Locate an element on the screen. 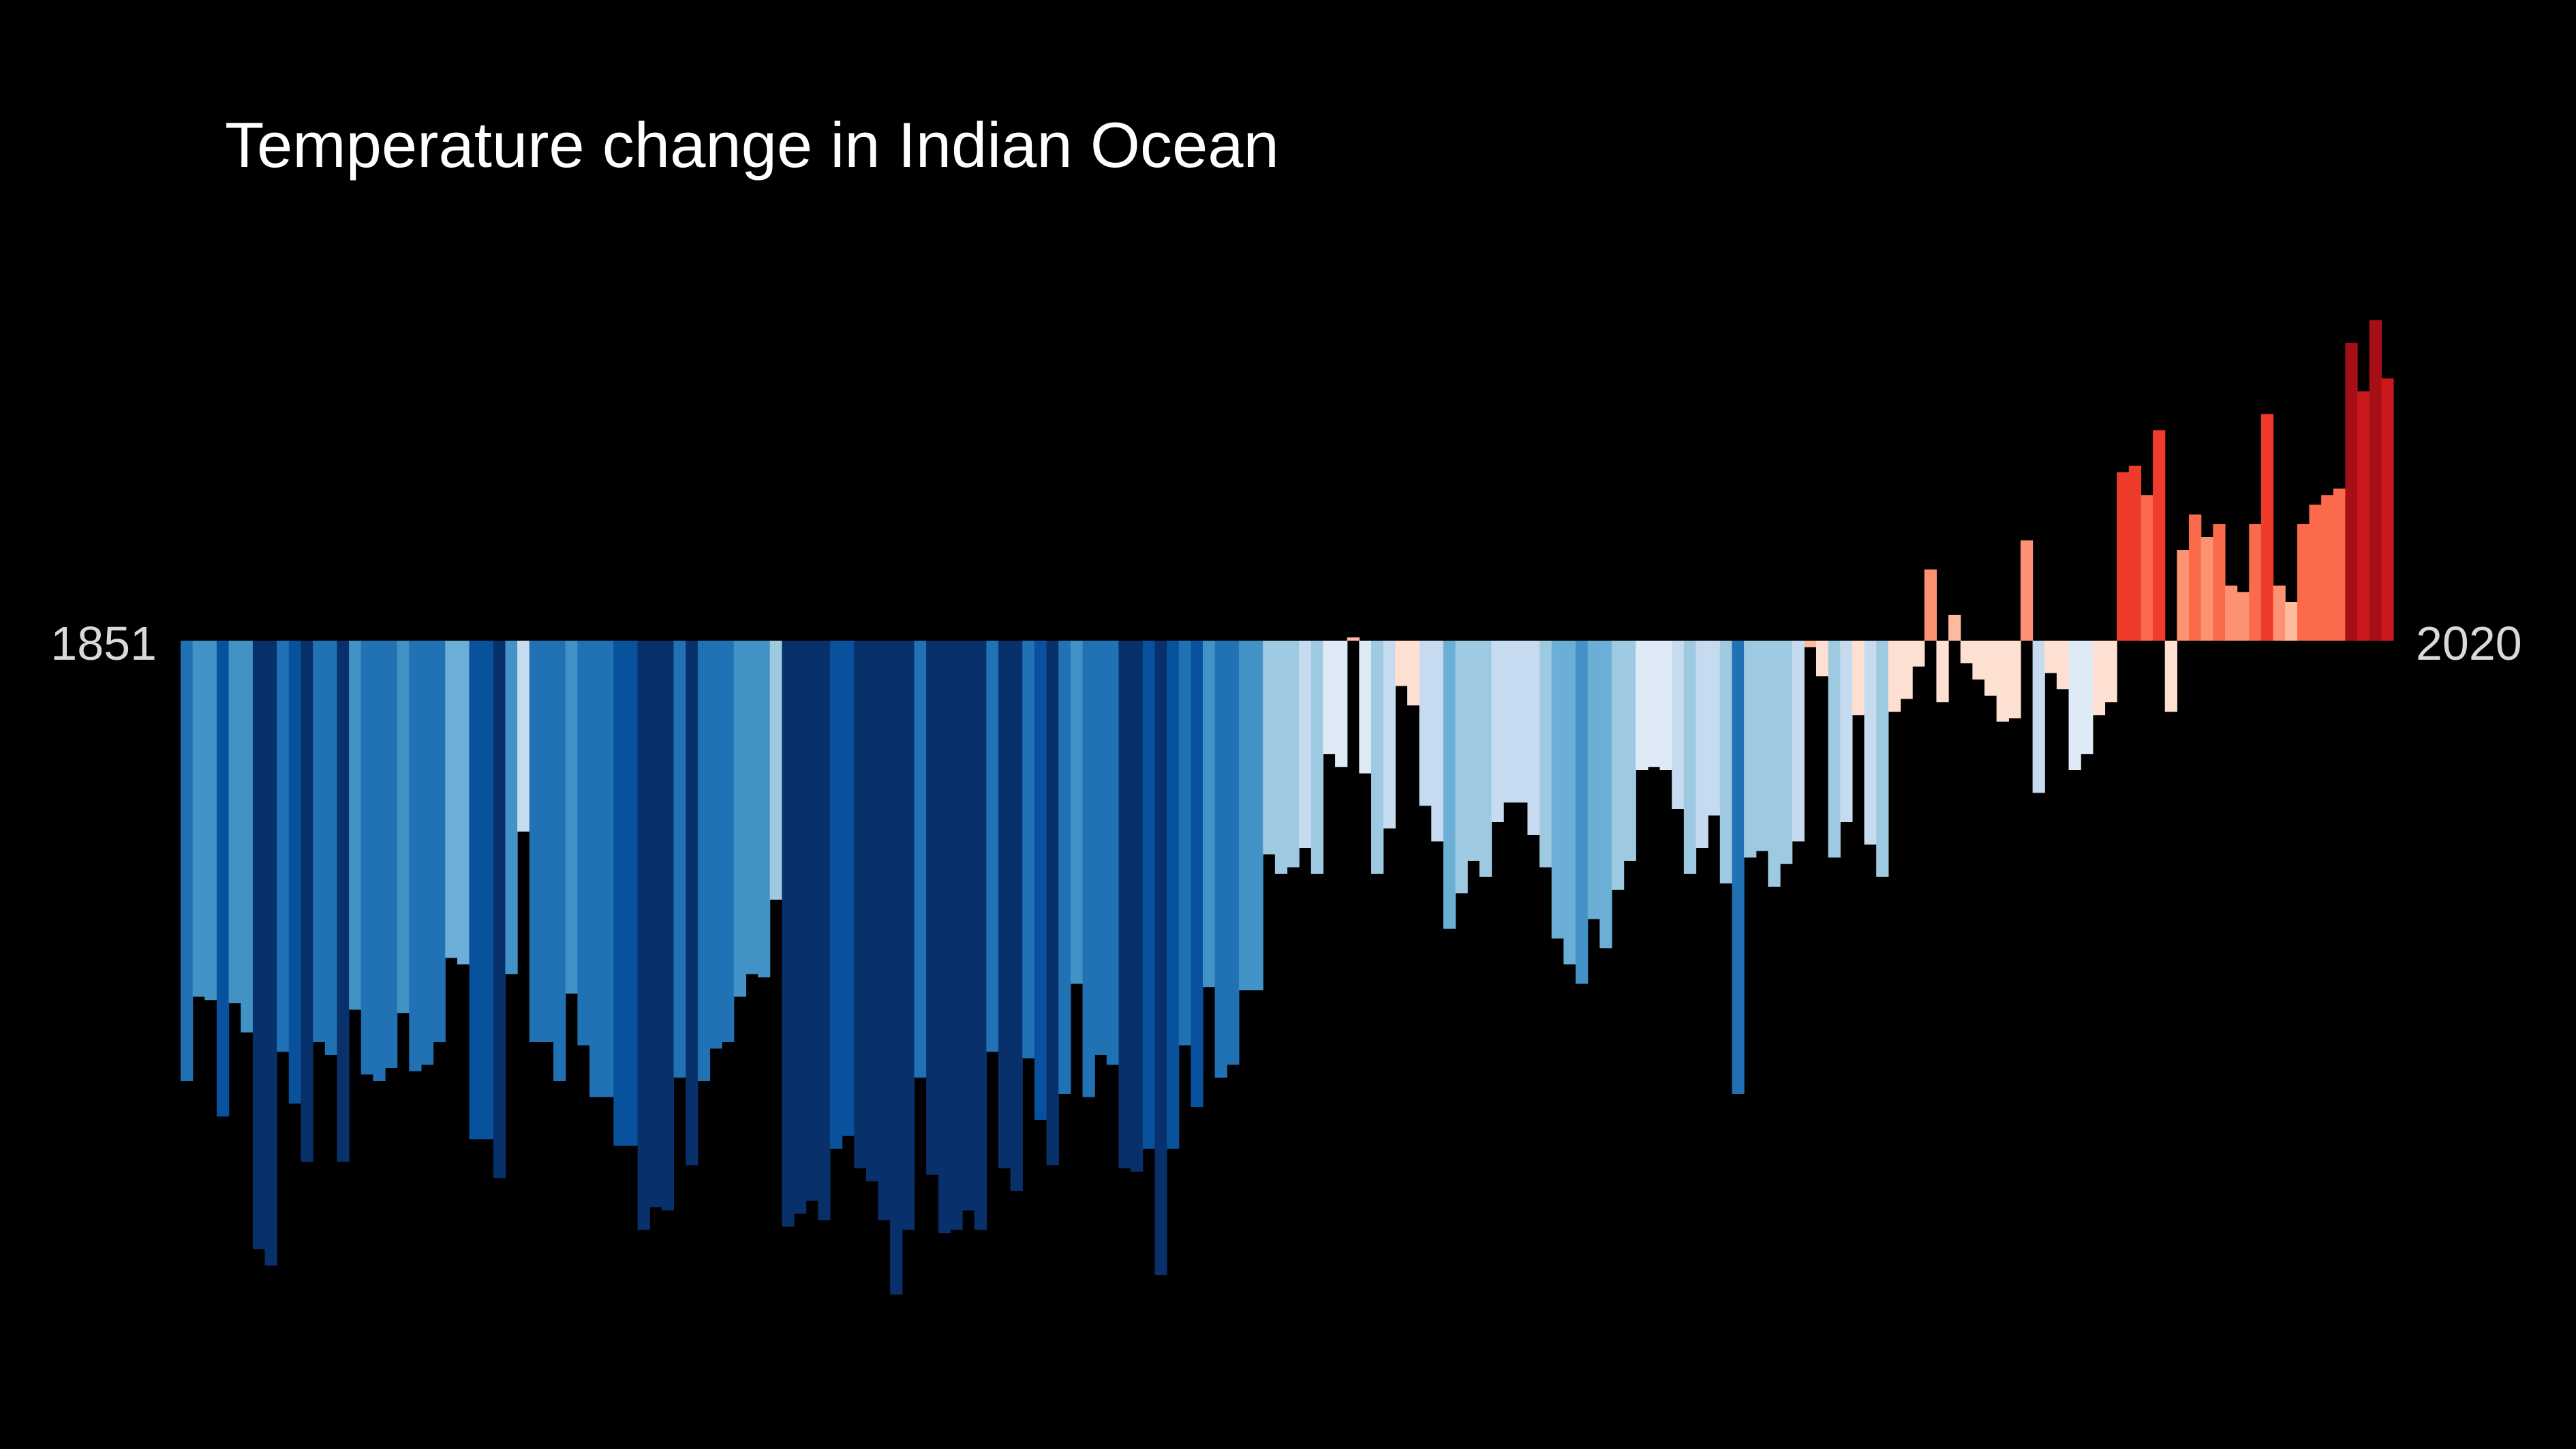 The width and height of the screenshot is (2576, 1449). bar-2015 is located at coordinates (2159, 535).